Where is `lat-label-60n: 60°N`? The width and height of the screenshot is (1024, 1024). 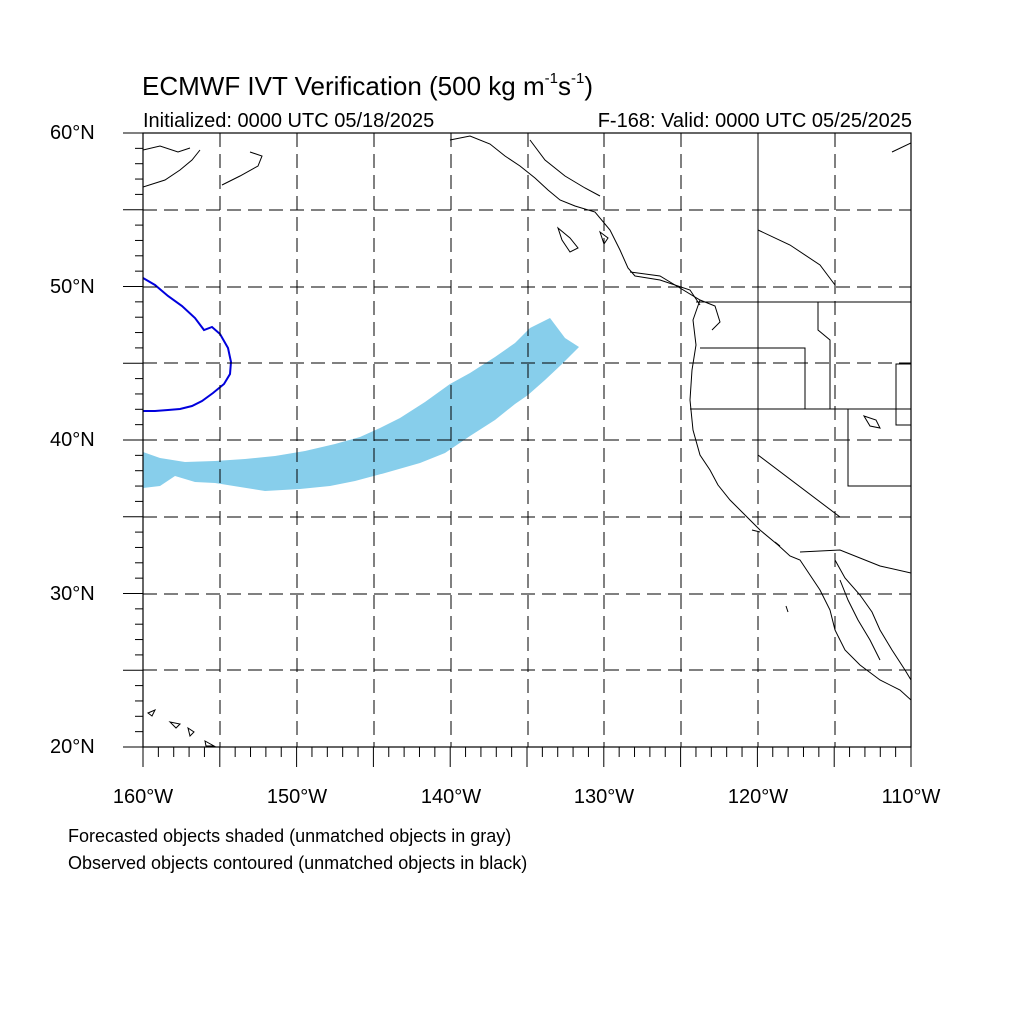
lat-label-60n: 60°N is located at coordinates (72, 133).